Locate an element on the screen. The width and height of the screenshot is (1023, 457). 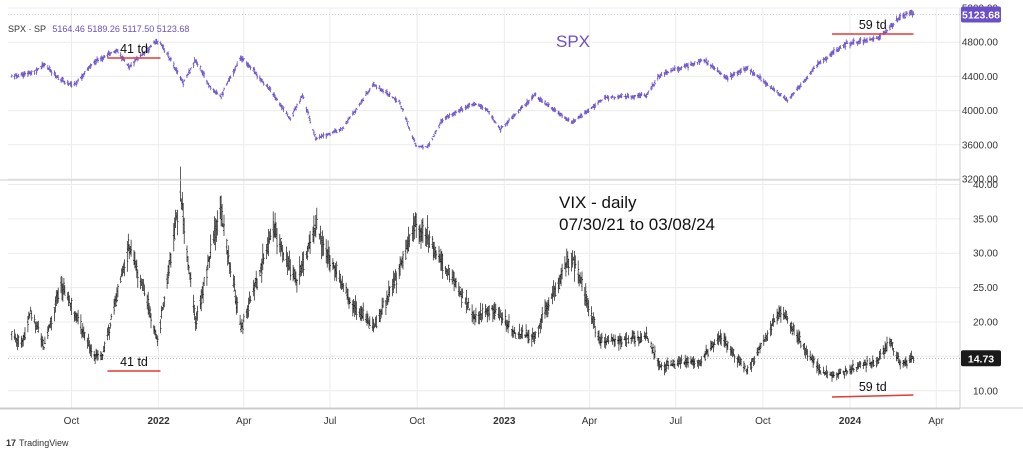
spx-annotation-label: 59 td is located at coordinates (873, 25).